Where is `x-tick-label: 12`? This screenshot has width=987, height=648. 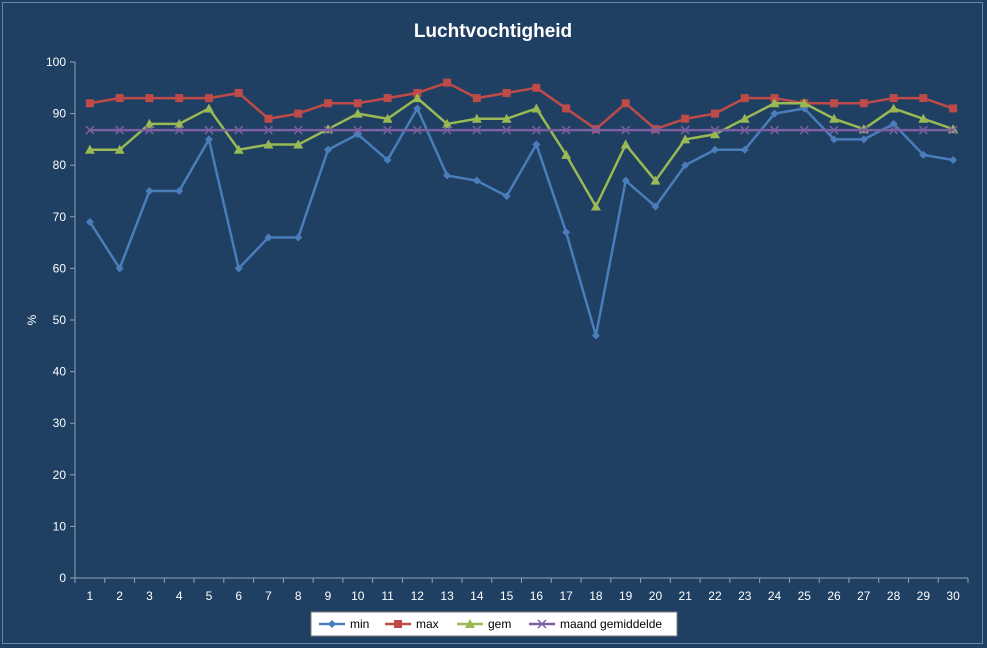
x-tick-label: 12 is located at coordinates (418, 596).